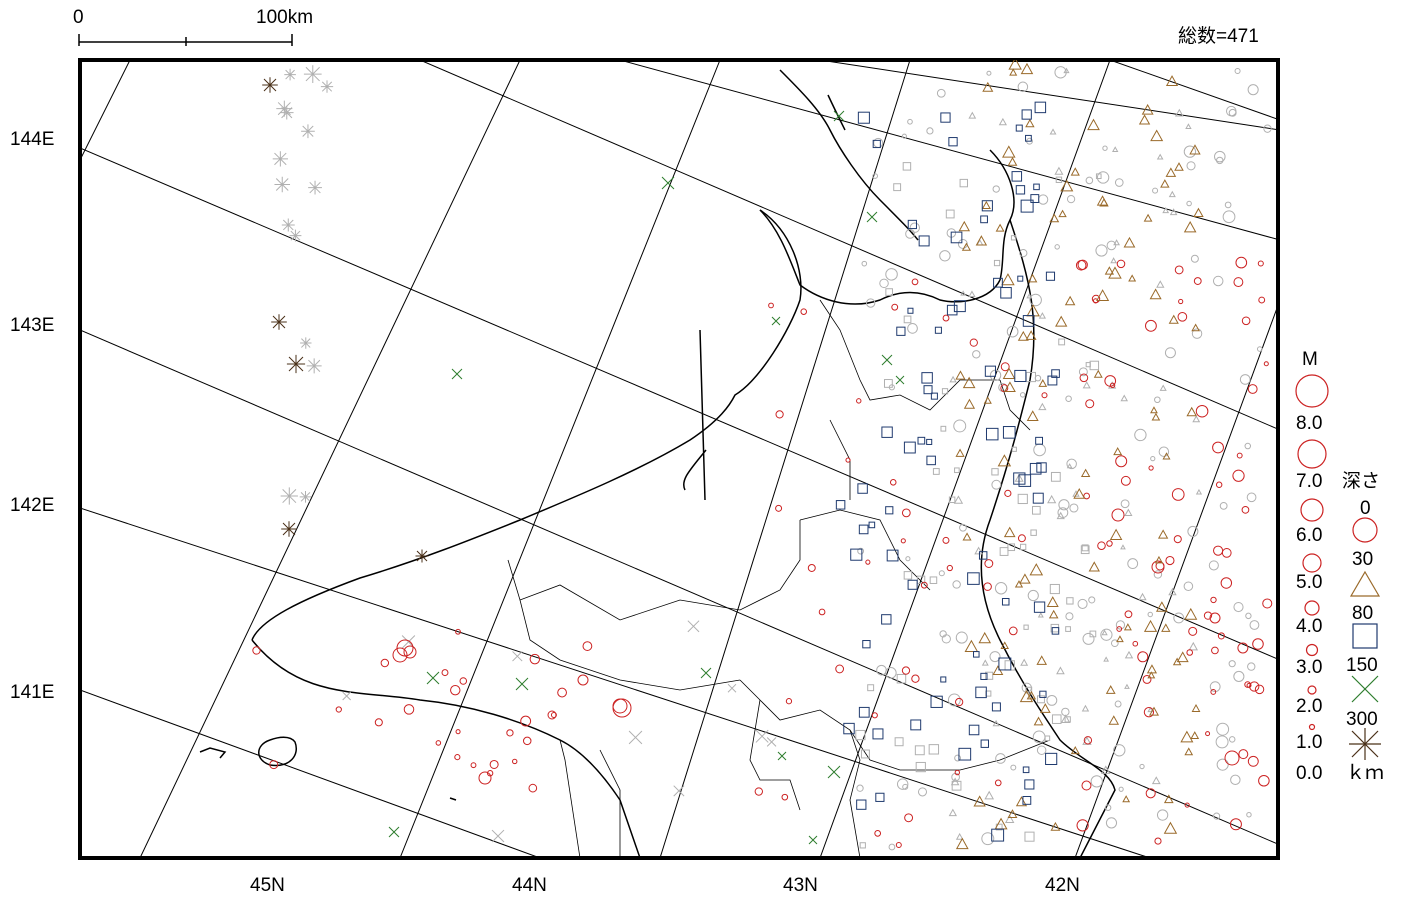 This screenshot has width=1406, height=899. Describe the element at coordinates (1365, 530) in the screenshot. I see `legend-depth-shallow-symbol` at that location.